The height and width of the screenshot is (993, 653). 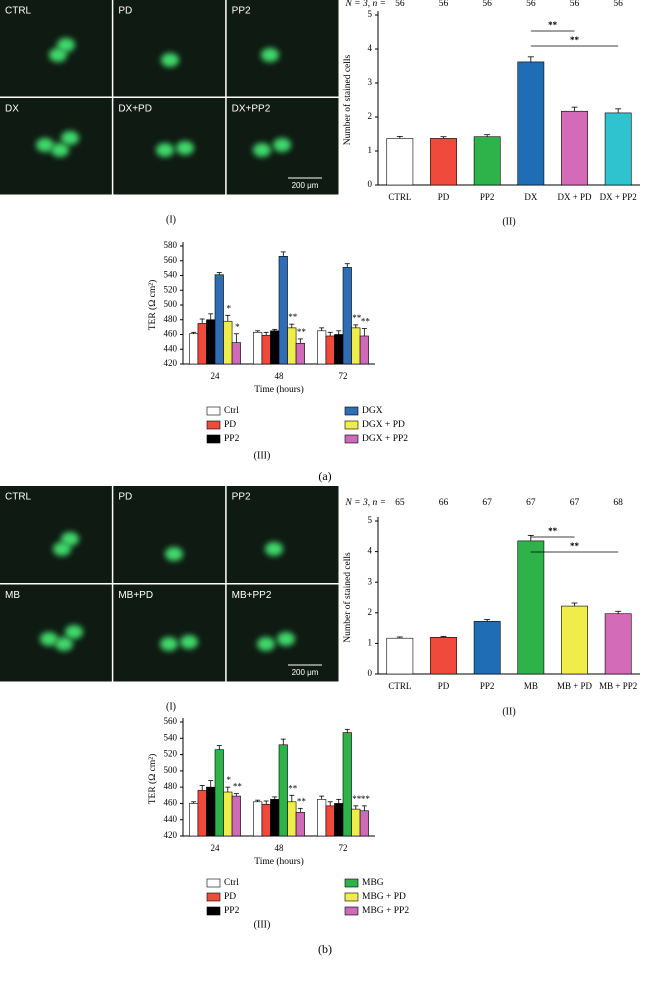 What do you see at coordinates (575, 686) in the screenshot?
I see `x-tick-label: MB + PD` at bounding box center [575, 686].